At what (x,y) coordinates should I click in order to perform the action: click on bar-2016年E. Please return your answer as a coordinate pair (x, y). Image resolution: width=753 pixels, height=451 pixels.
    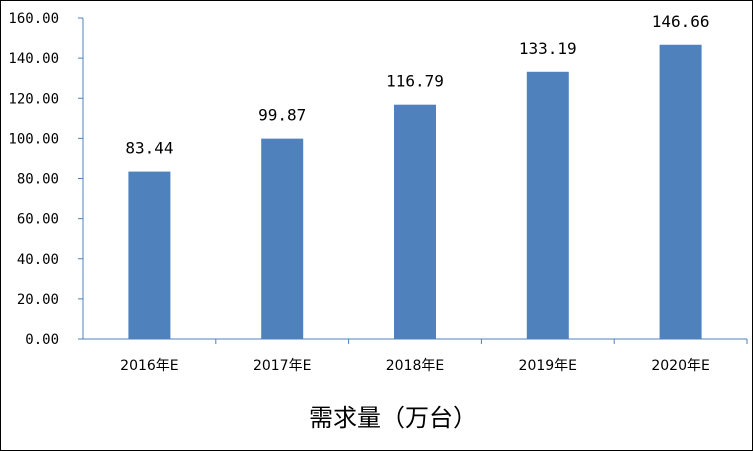
    Looking at the image, I should click on (149, 255).